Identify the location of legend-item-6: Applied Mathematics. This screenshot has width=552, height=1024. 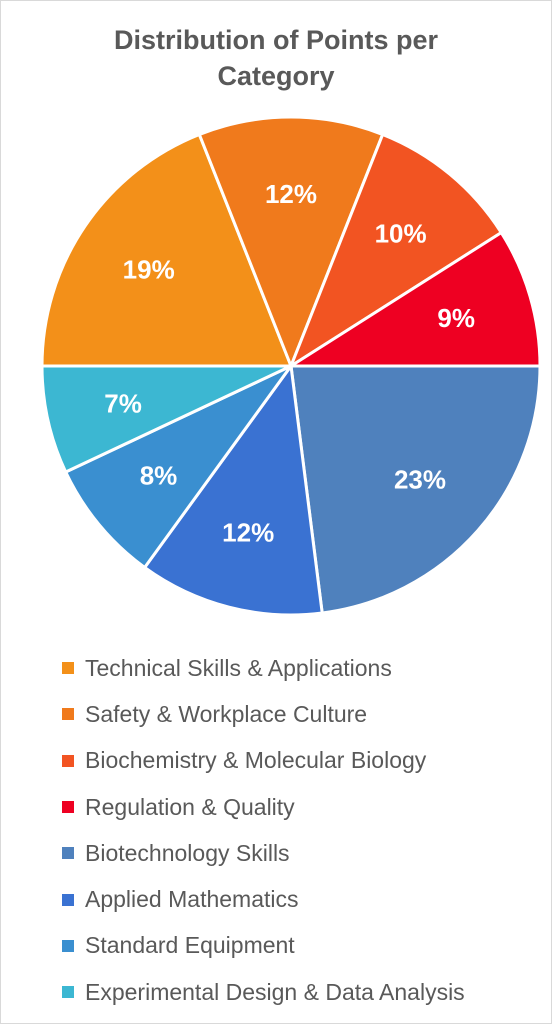
(302, 899).